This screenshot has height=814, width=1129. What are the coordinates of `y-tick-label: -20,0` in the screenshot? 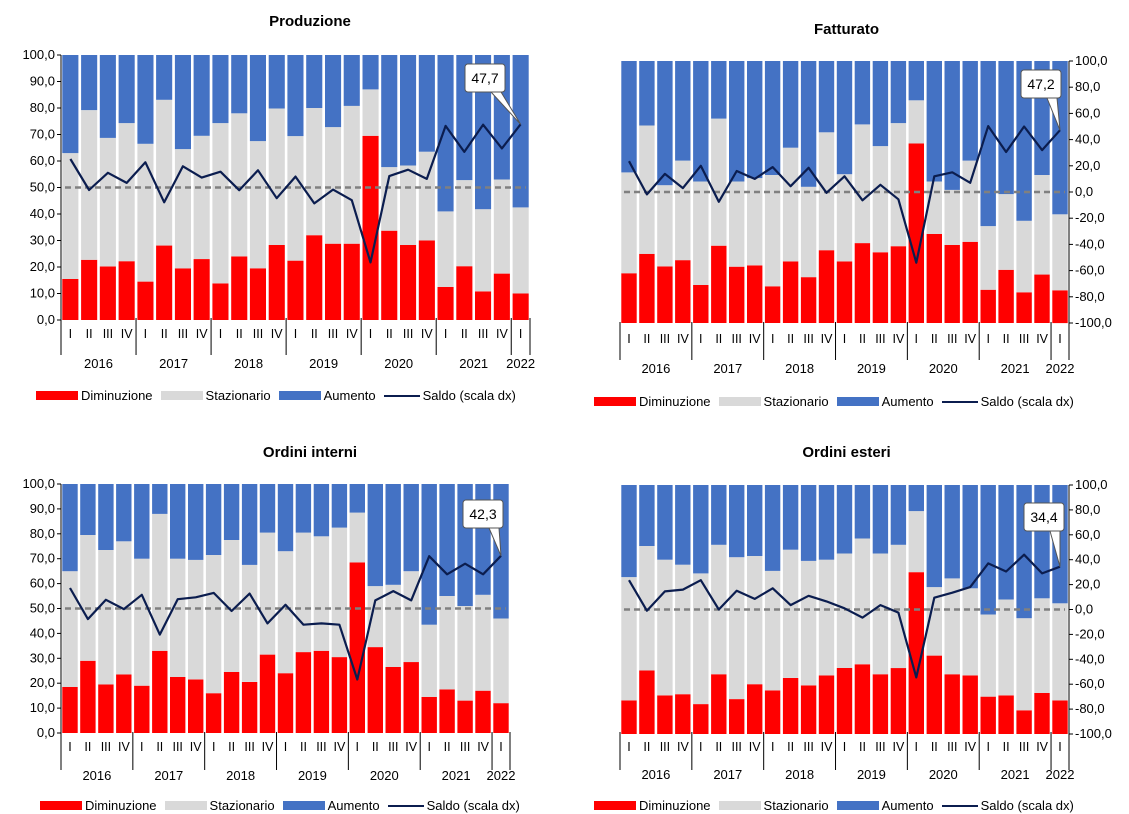 It's located at (1090, 217).